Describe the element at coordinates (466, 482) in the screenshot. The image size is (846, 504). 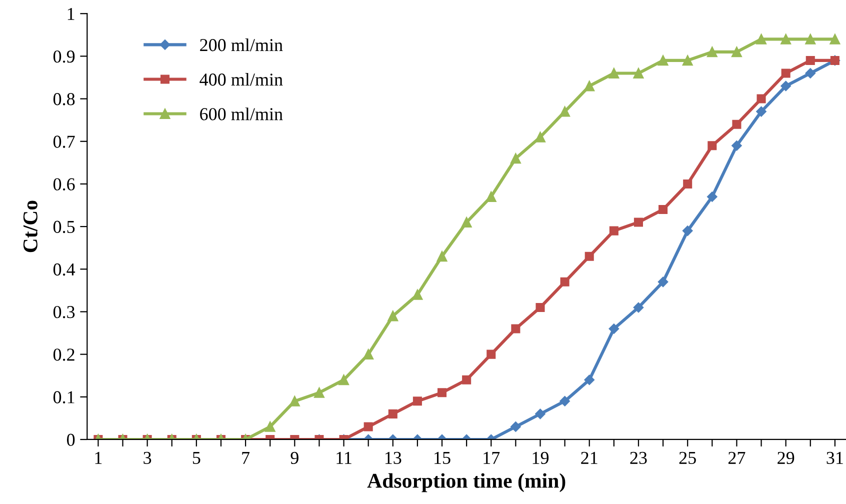
I see `x-axis-title: Adsorption time (min)` at that location.